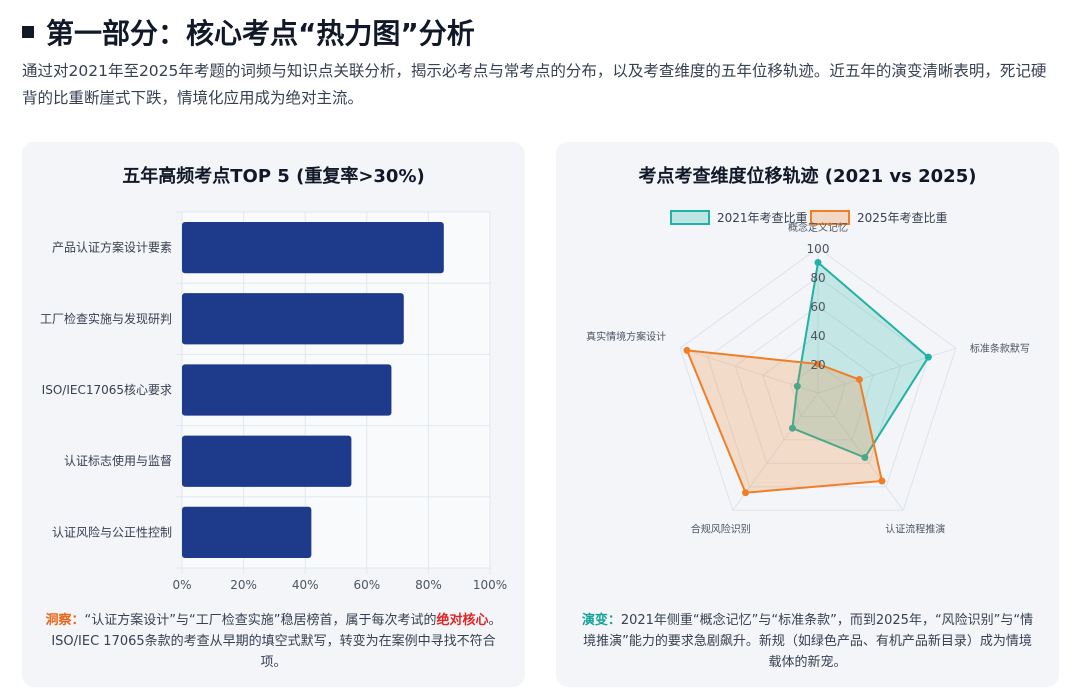  I want to click on x-tick-label: 60%, so click(366, 585).